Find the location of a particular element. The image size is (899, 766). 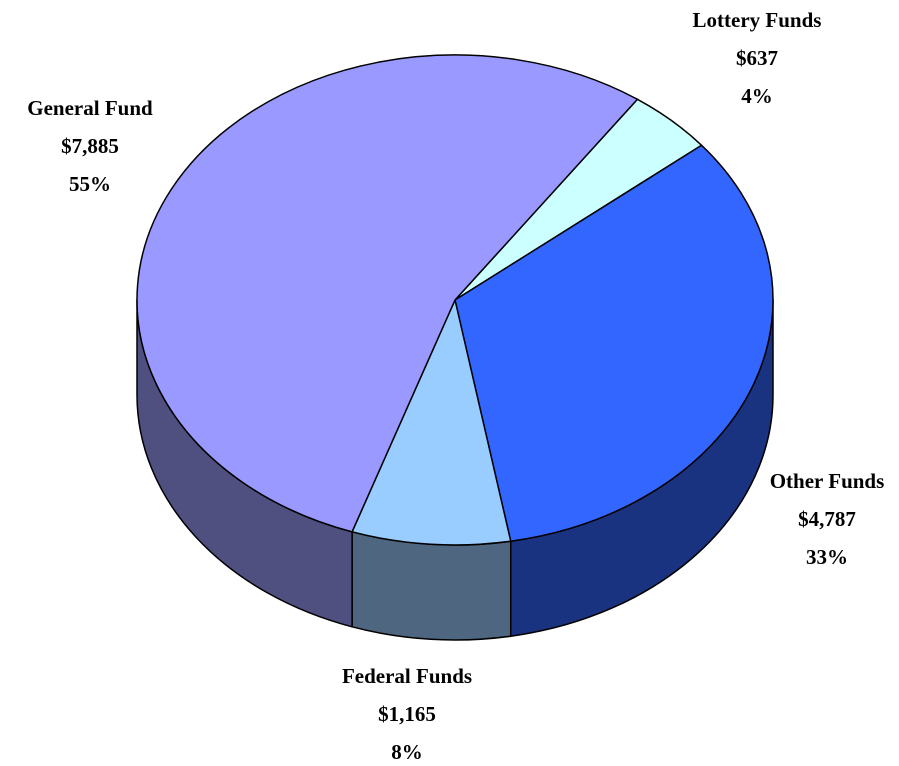

slice-label: Federal Funds is located at coordinates (407, 676).